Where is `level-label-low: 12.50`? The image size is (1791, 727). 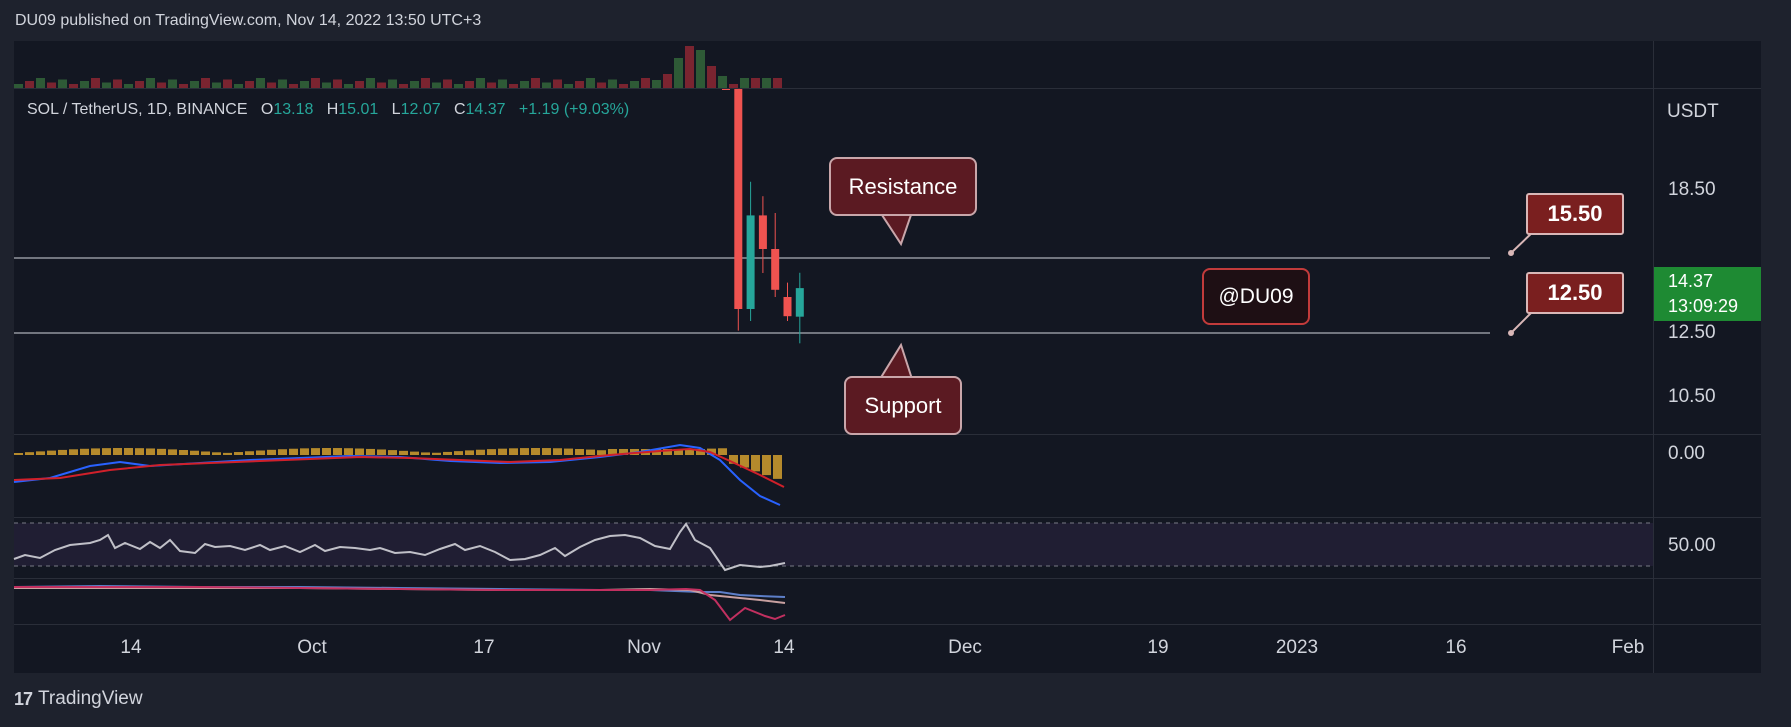
level-label-low: 12.50 is located at coordinates (1575, 293).